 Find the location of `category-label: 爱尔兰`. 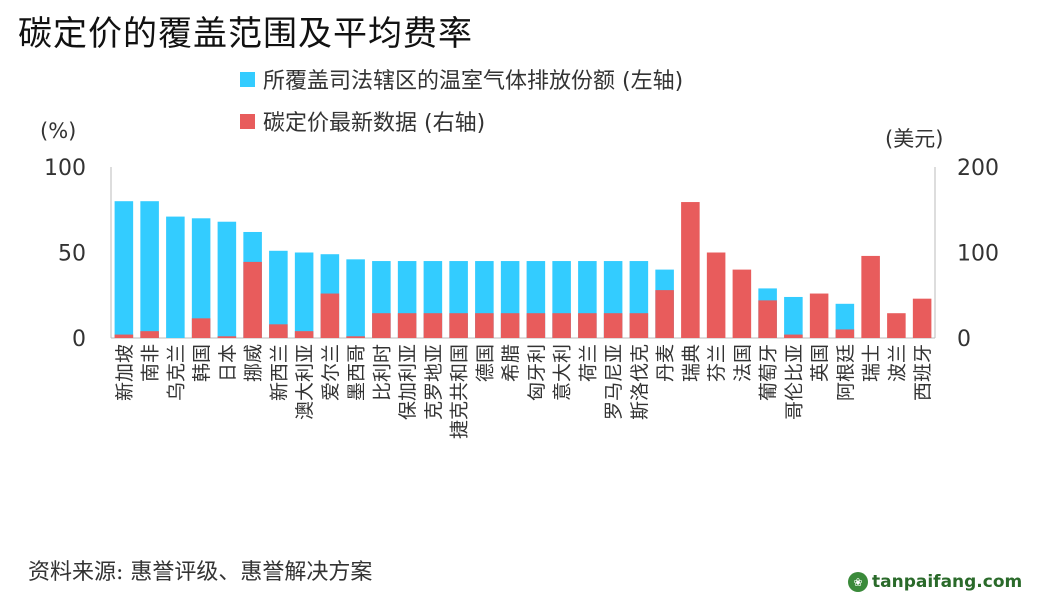

category-label: 爱尔兰 is located at coordinates (331, 372).